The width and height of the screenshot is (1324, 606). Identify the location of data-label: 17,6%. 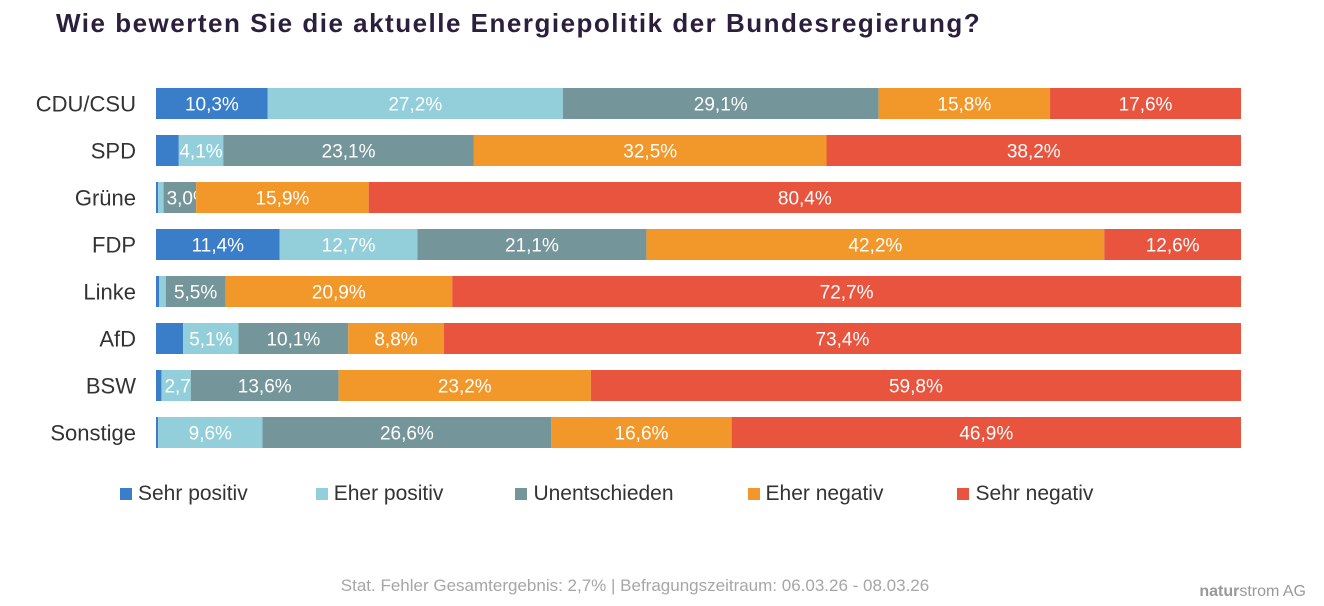
(1146, 105).